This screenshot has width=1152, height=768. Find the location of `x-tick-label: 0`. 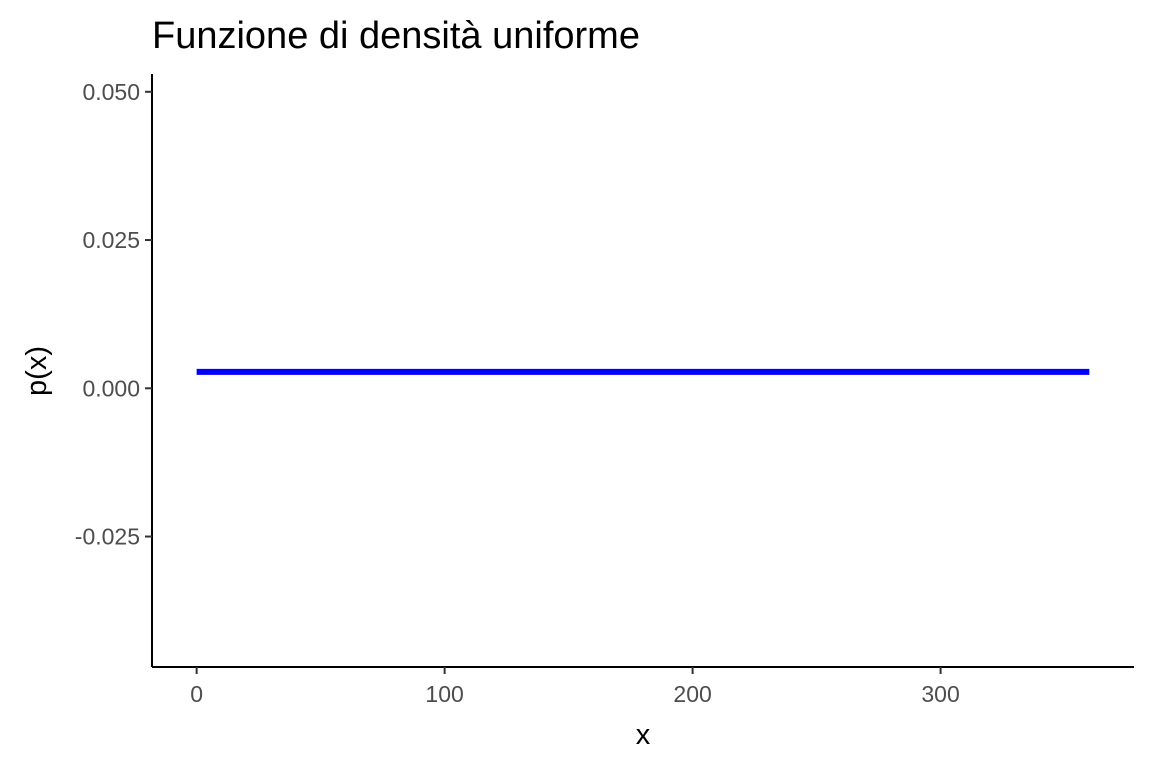

x-tick-label: 0 is located at coordinates (196, 694).